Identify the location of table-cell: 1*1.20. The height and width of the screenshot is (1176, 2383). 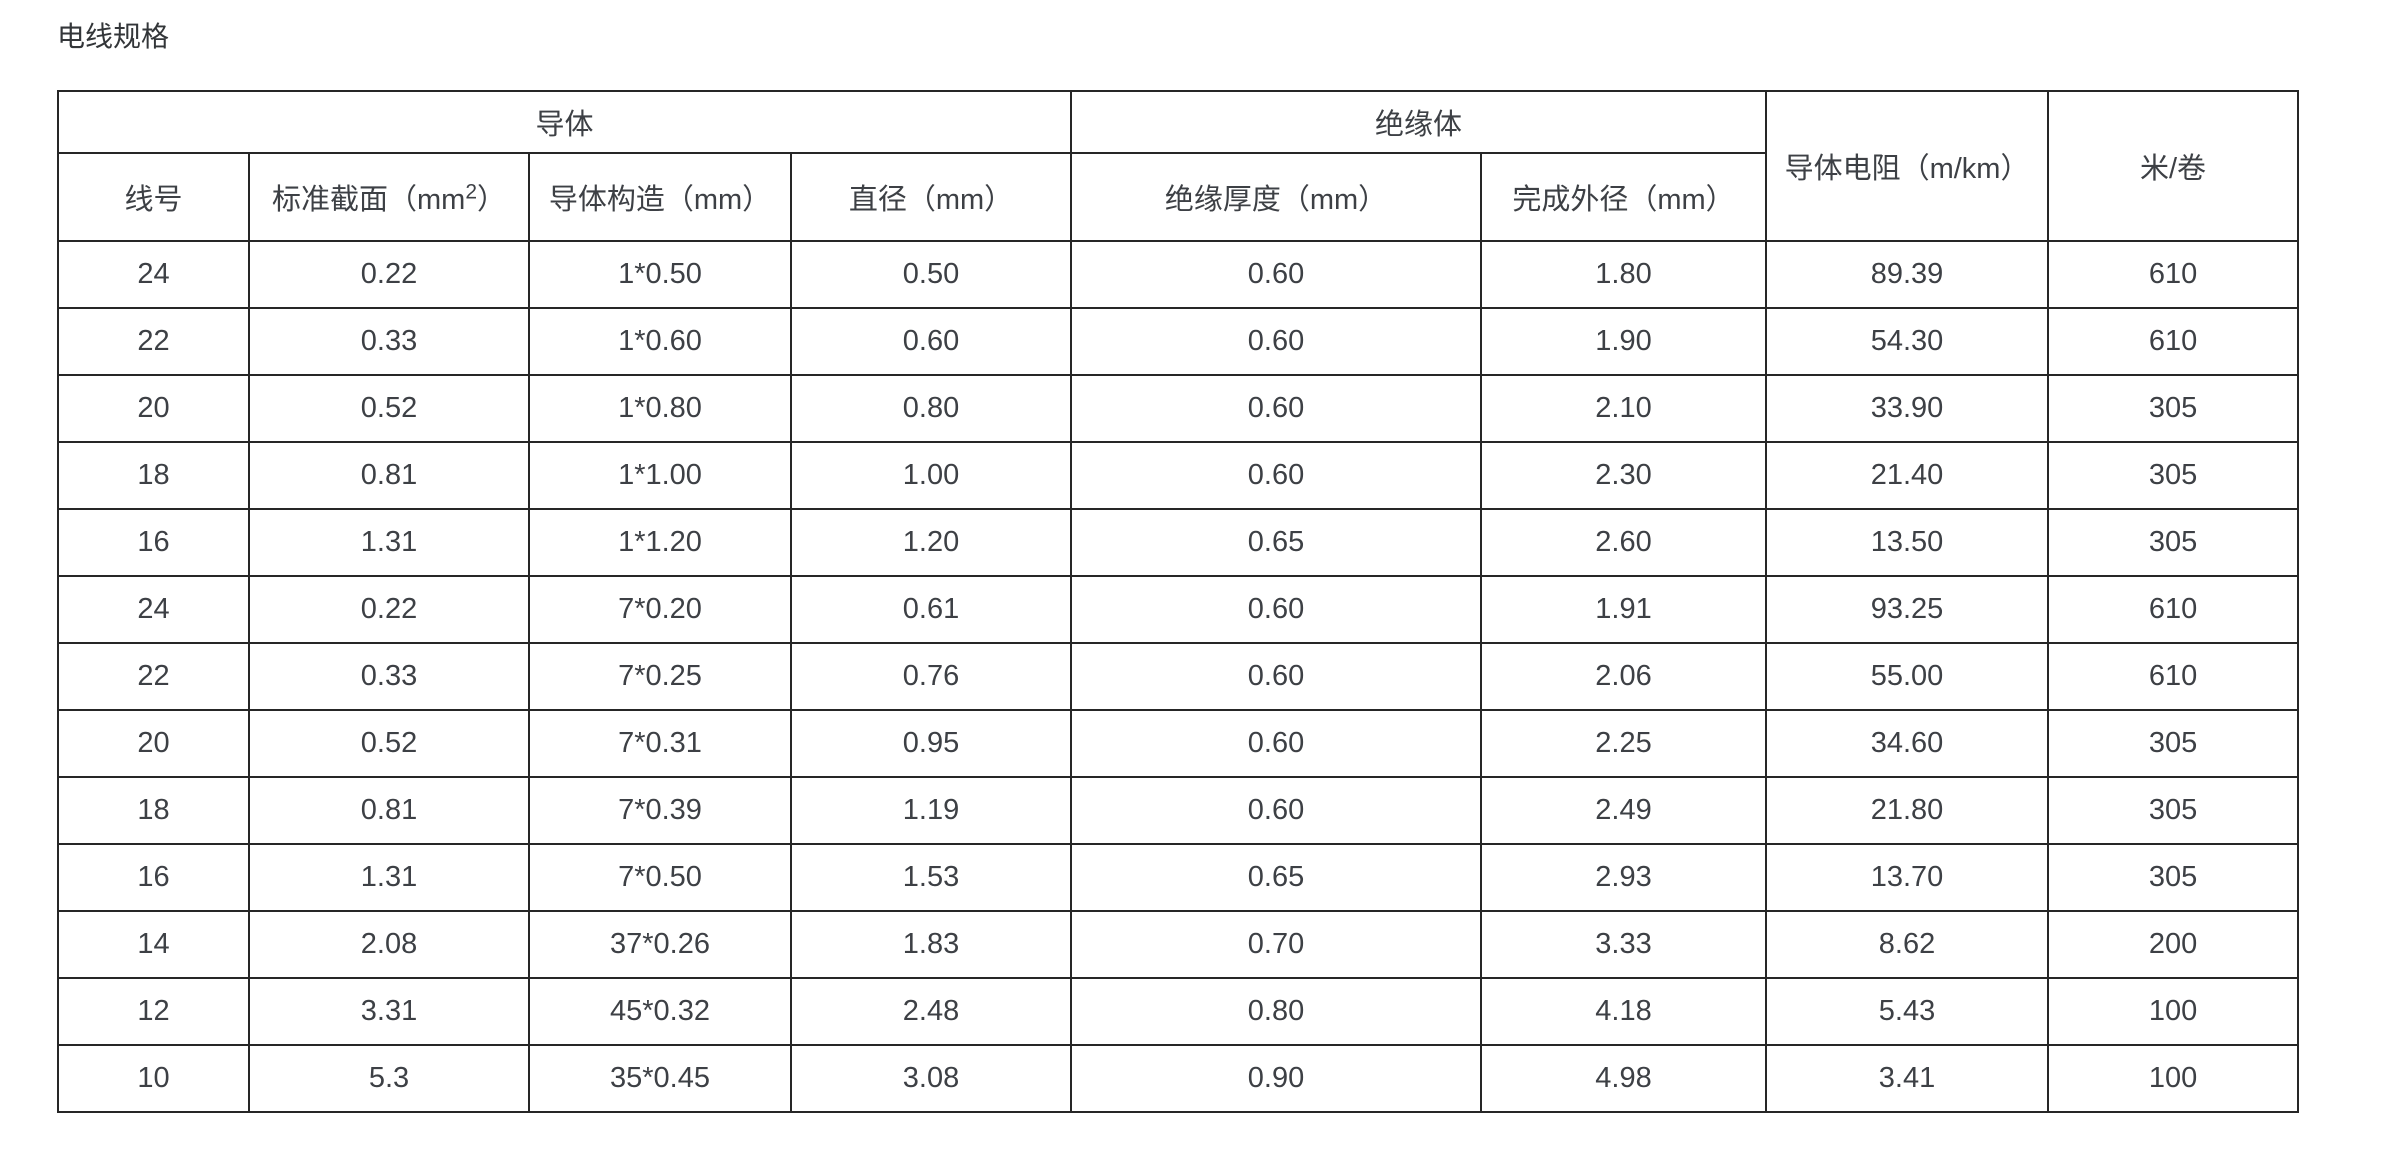
(660, 542).